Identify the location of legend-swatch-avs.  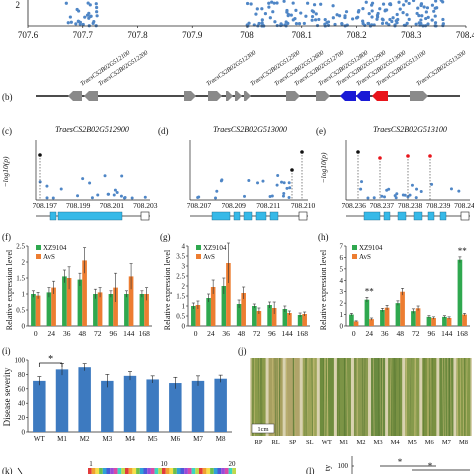
(38, 256).